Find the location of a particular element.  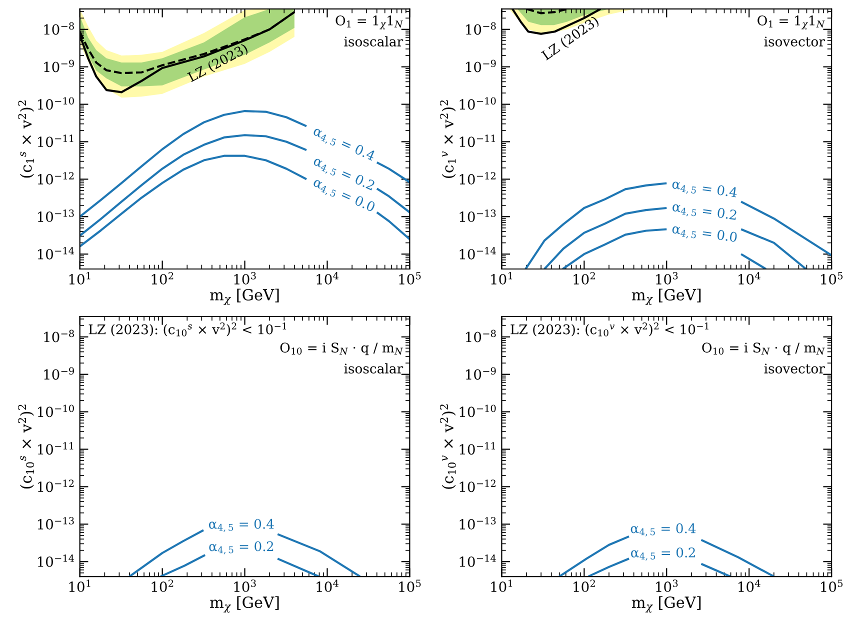

y-axis-title: (c$_{1}$$^{v}$ × v$^{2}$)$^{2}$ is located at coordinates (448, 139).